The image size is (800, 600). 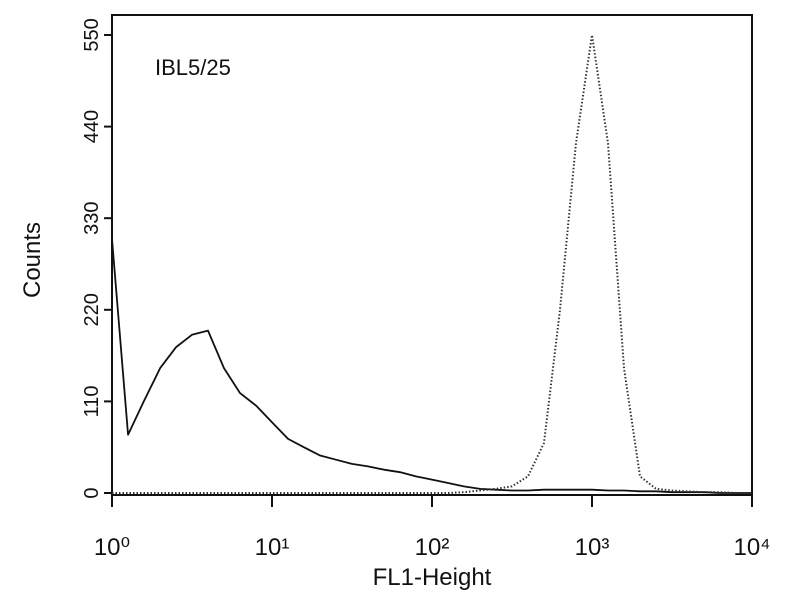 What do you see at coordinates (432, 577) in the screenshot?
I see `x-axis-label: FL1-Height` at bounding box center [432, 577].